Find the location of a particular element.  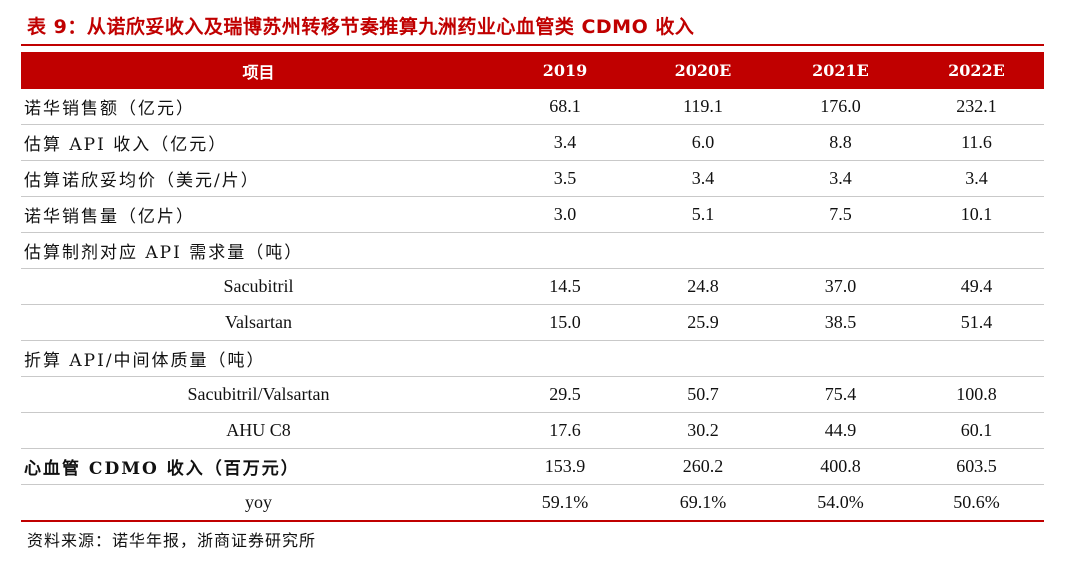

table-row: Valsartan 15.0 25.9 38.5 51.4 is located at coordinates (532, 322).